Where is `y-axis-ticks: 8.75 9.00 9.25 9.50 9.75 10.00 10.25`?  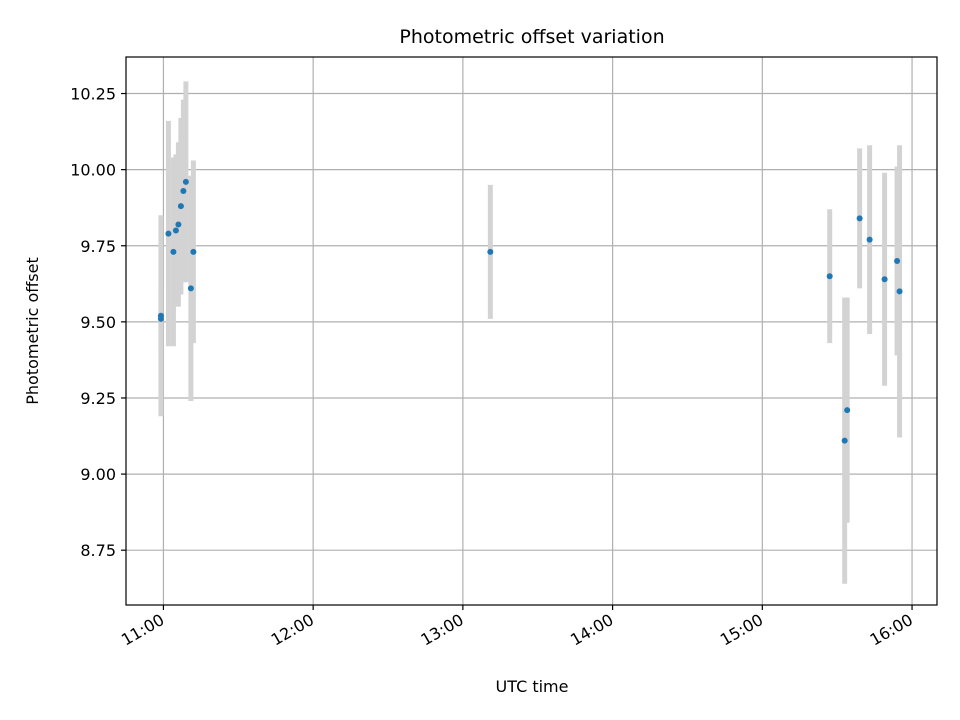 y-axis-ticks: 8.75 9.00 9.25 9.50 9.75 10.00 10.25 is located at coordinates (98, 322).